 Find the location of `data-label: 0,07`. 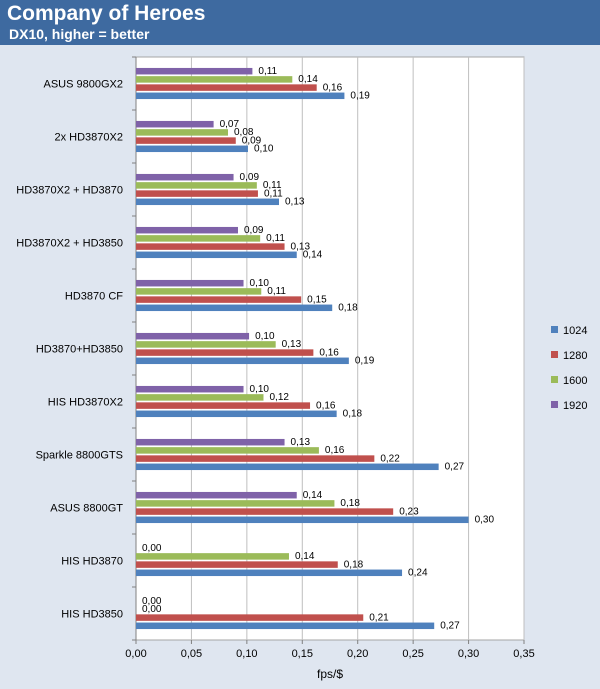

data-label: 0,07 is located at coordinates (230, 124).